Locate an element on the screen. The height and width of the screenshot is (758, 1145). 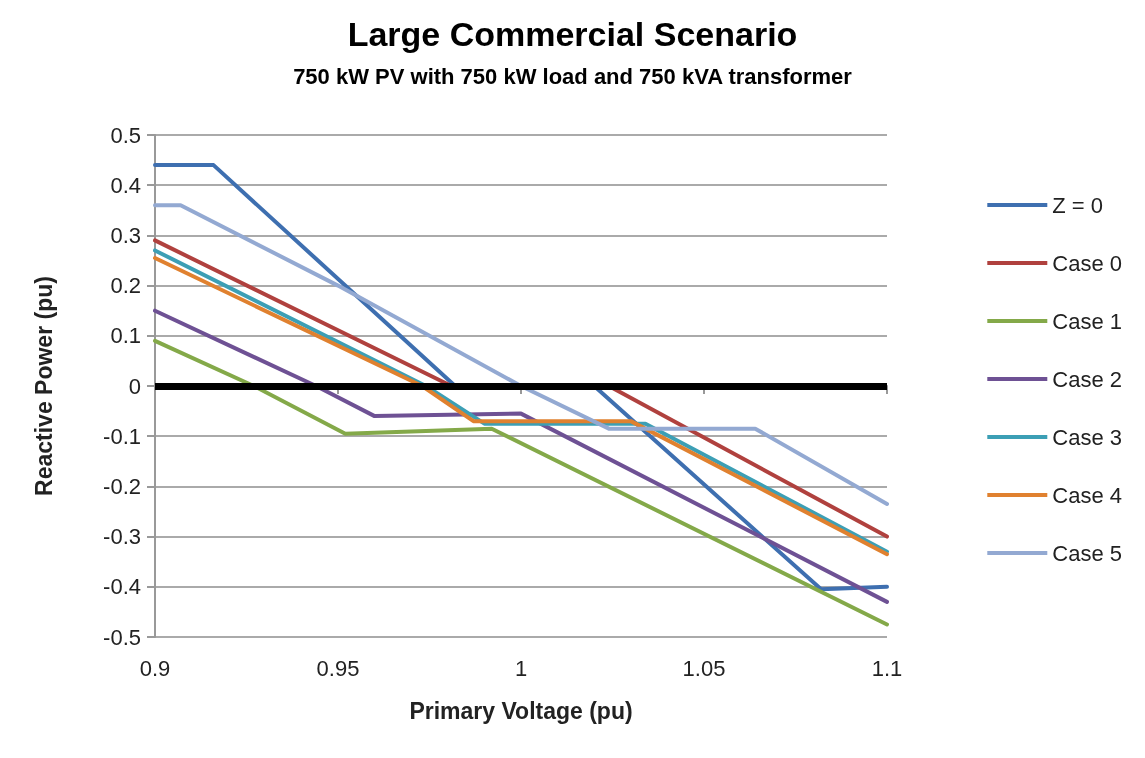
y-tick-label: 0.2 is located at coordinates (125, 286).